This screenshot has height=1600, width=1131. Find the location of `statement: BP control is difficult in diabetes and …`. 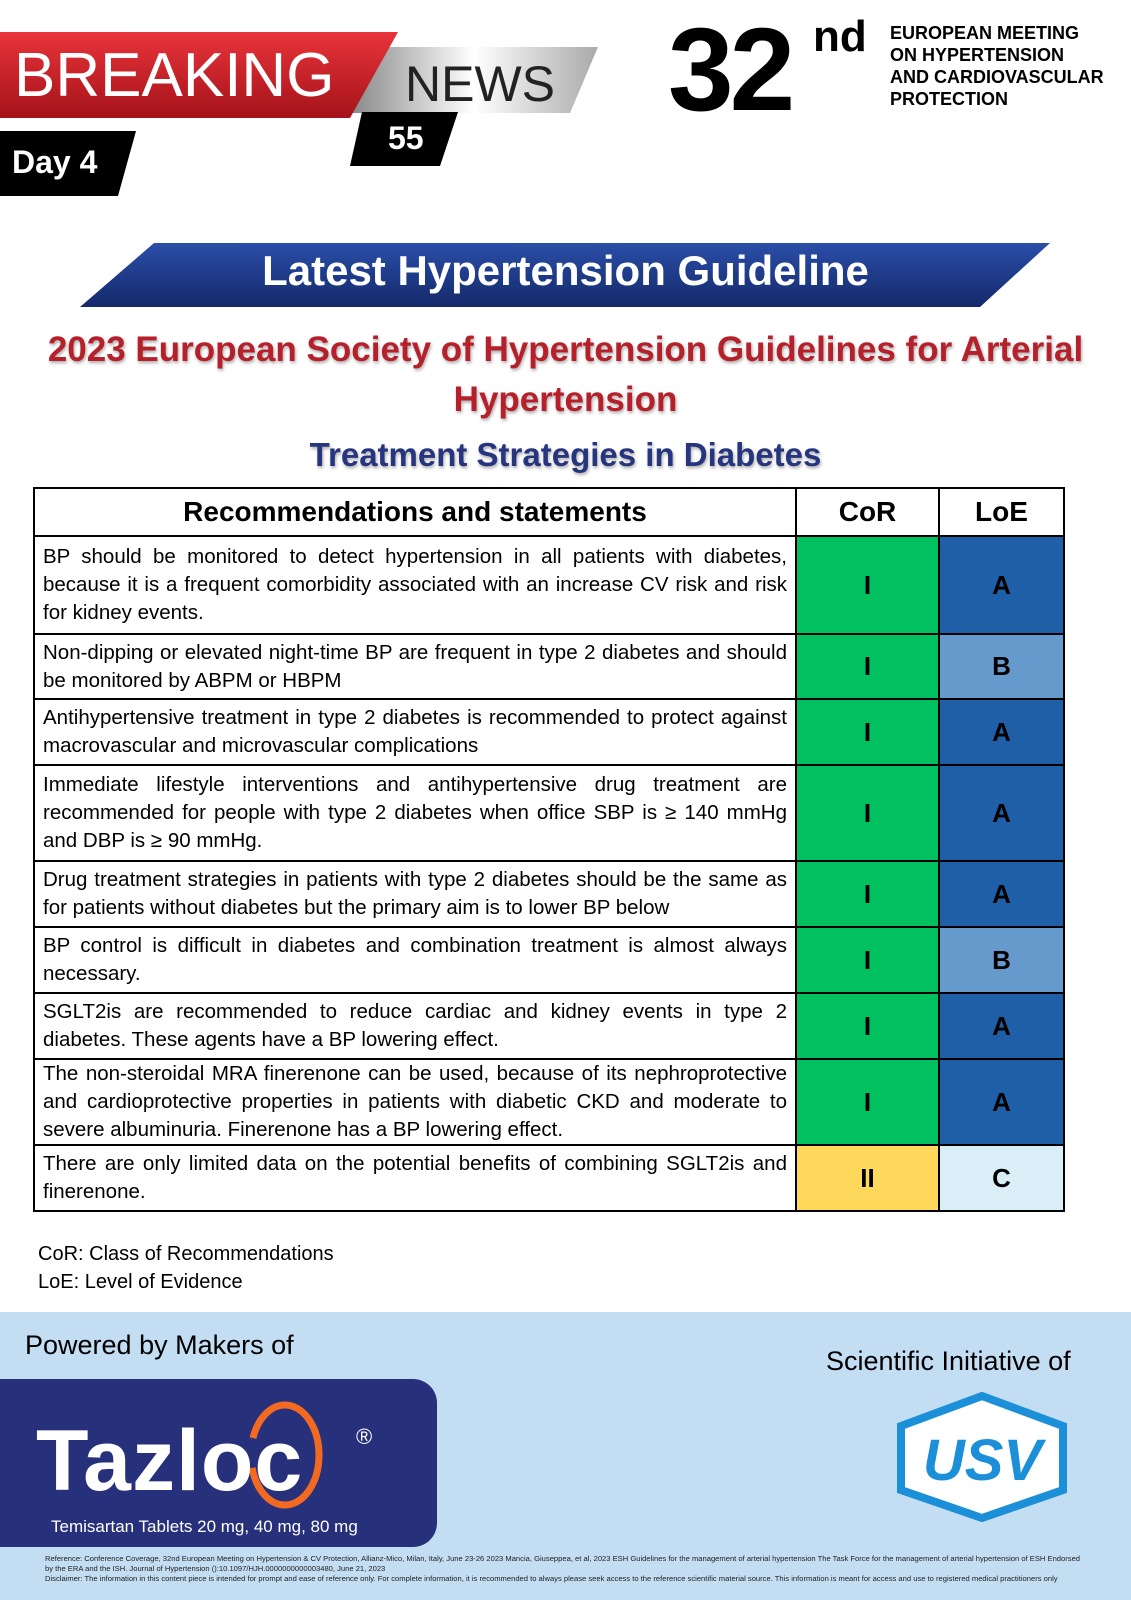

statement: BP control is difficult in diabetes and … is located at coordinates (415, 960).